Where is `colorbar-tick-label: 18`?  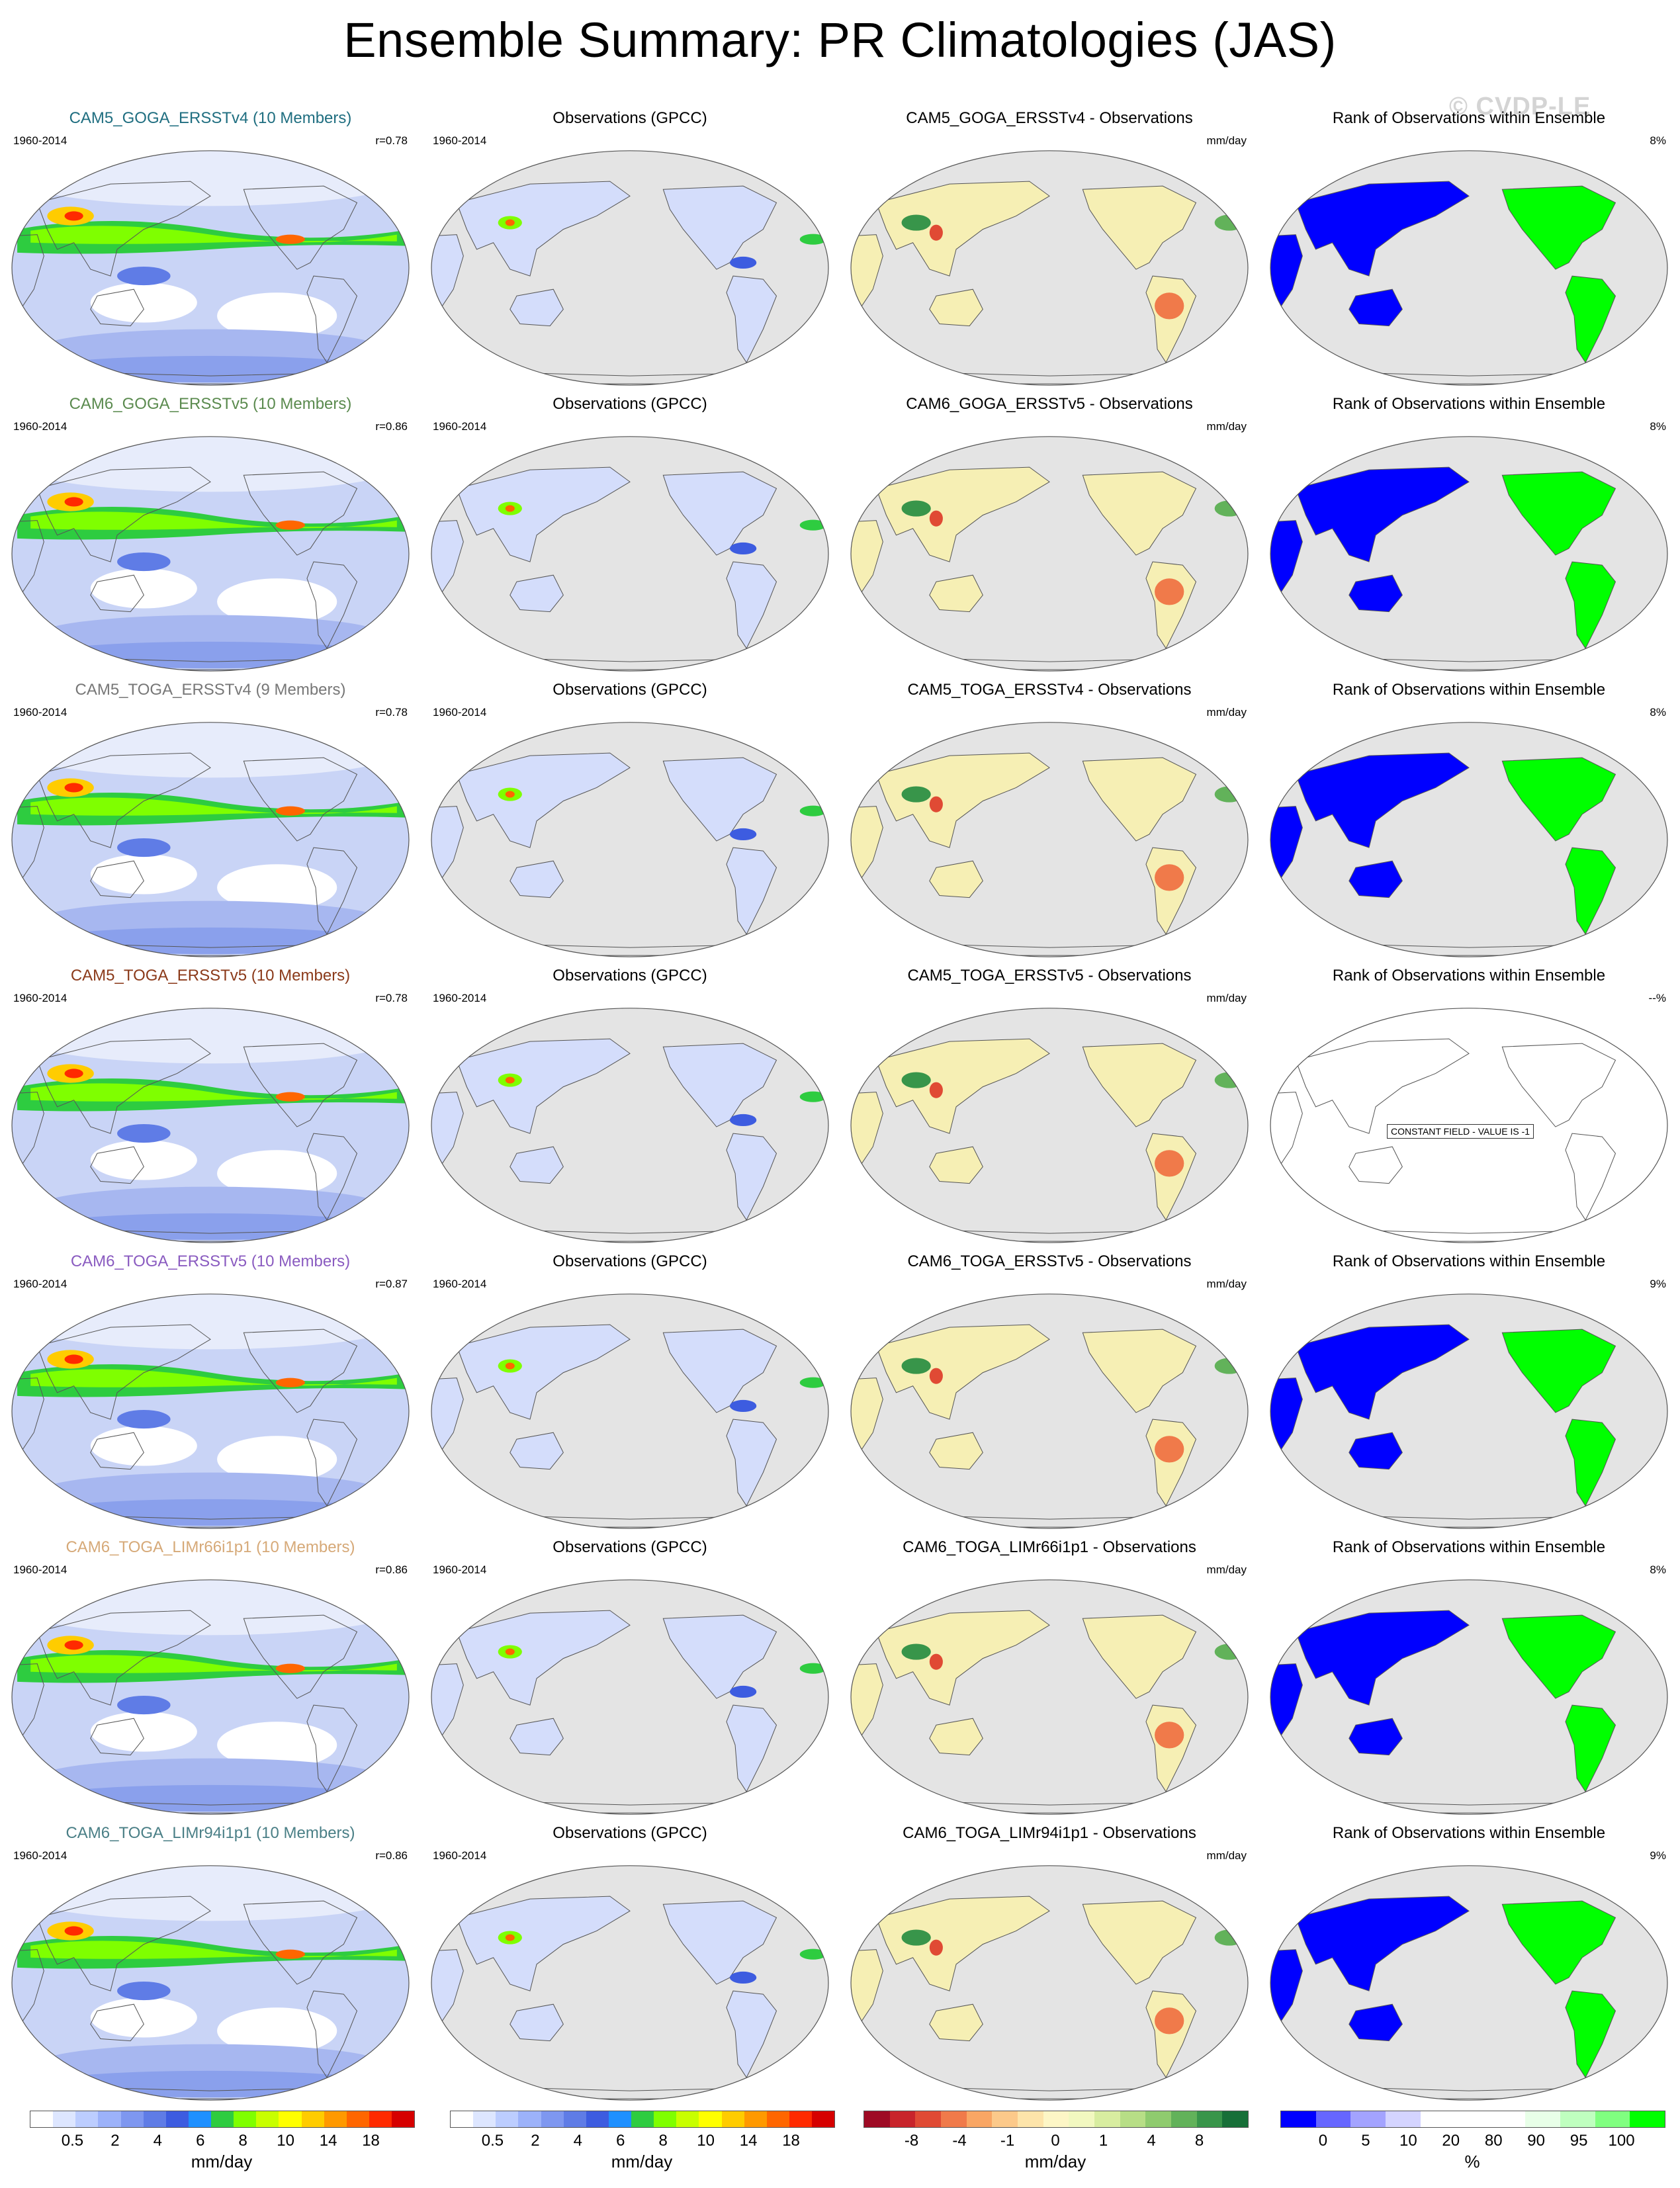
colorbar-tick-label: 18 is located at coordinates (791, 2141).